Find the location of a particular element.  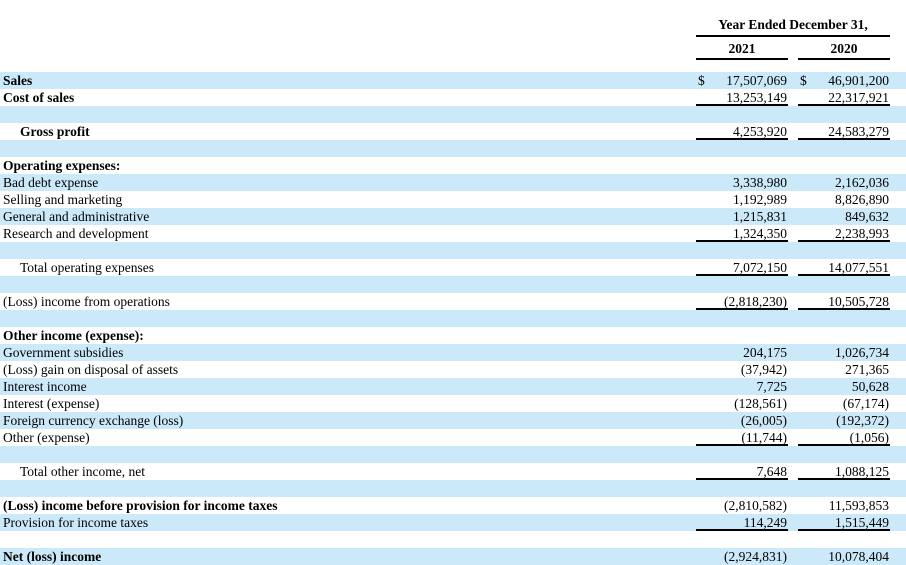

value-2021: (26,005) is located at coordinates (763, 420).